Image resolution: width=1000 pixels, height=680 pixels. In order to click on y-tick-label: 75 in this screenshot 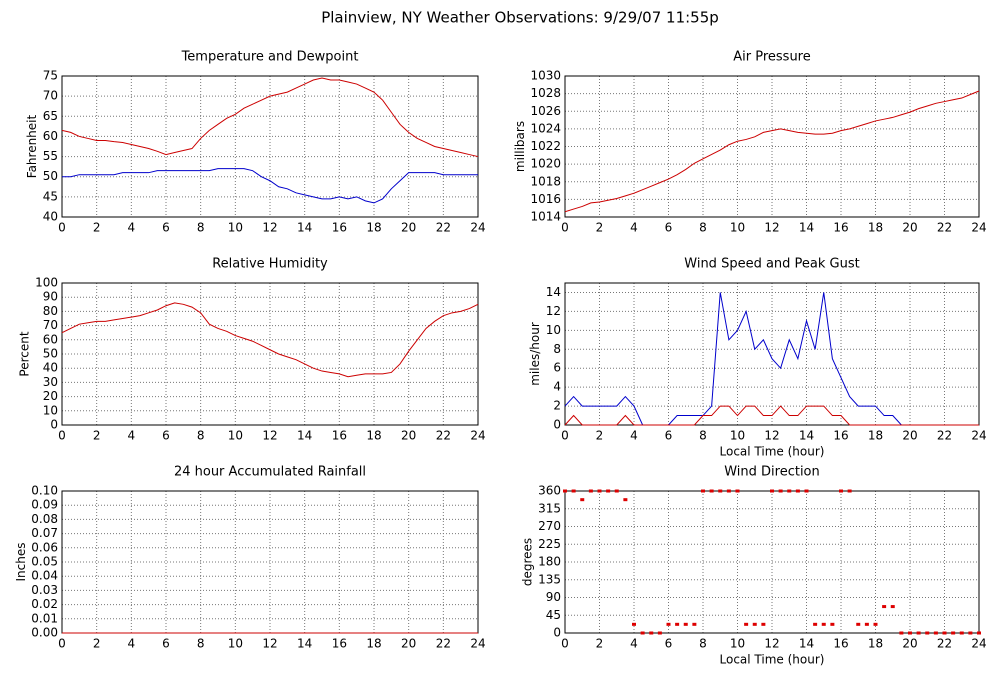, I will do `click(50, 76)`.